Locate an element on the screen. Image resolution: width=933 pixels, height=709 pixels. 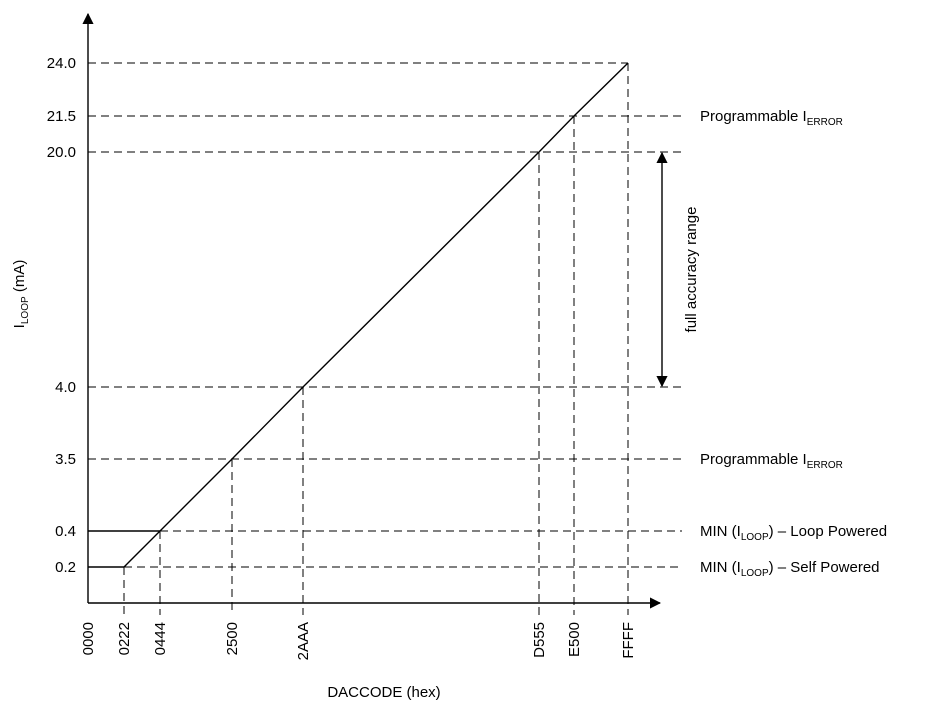
x-tick-label: FFFF is located at coordinates (628, 640).